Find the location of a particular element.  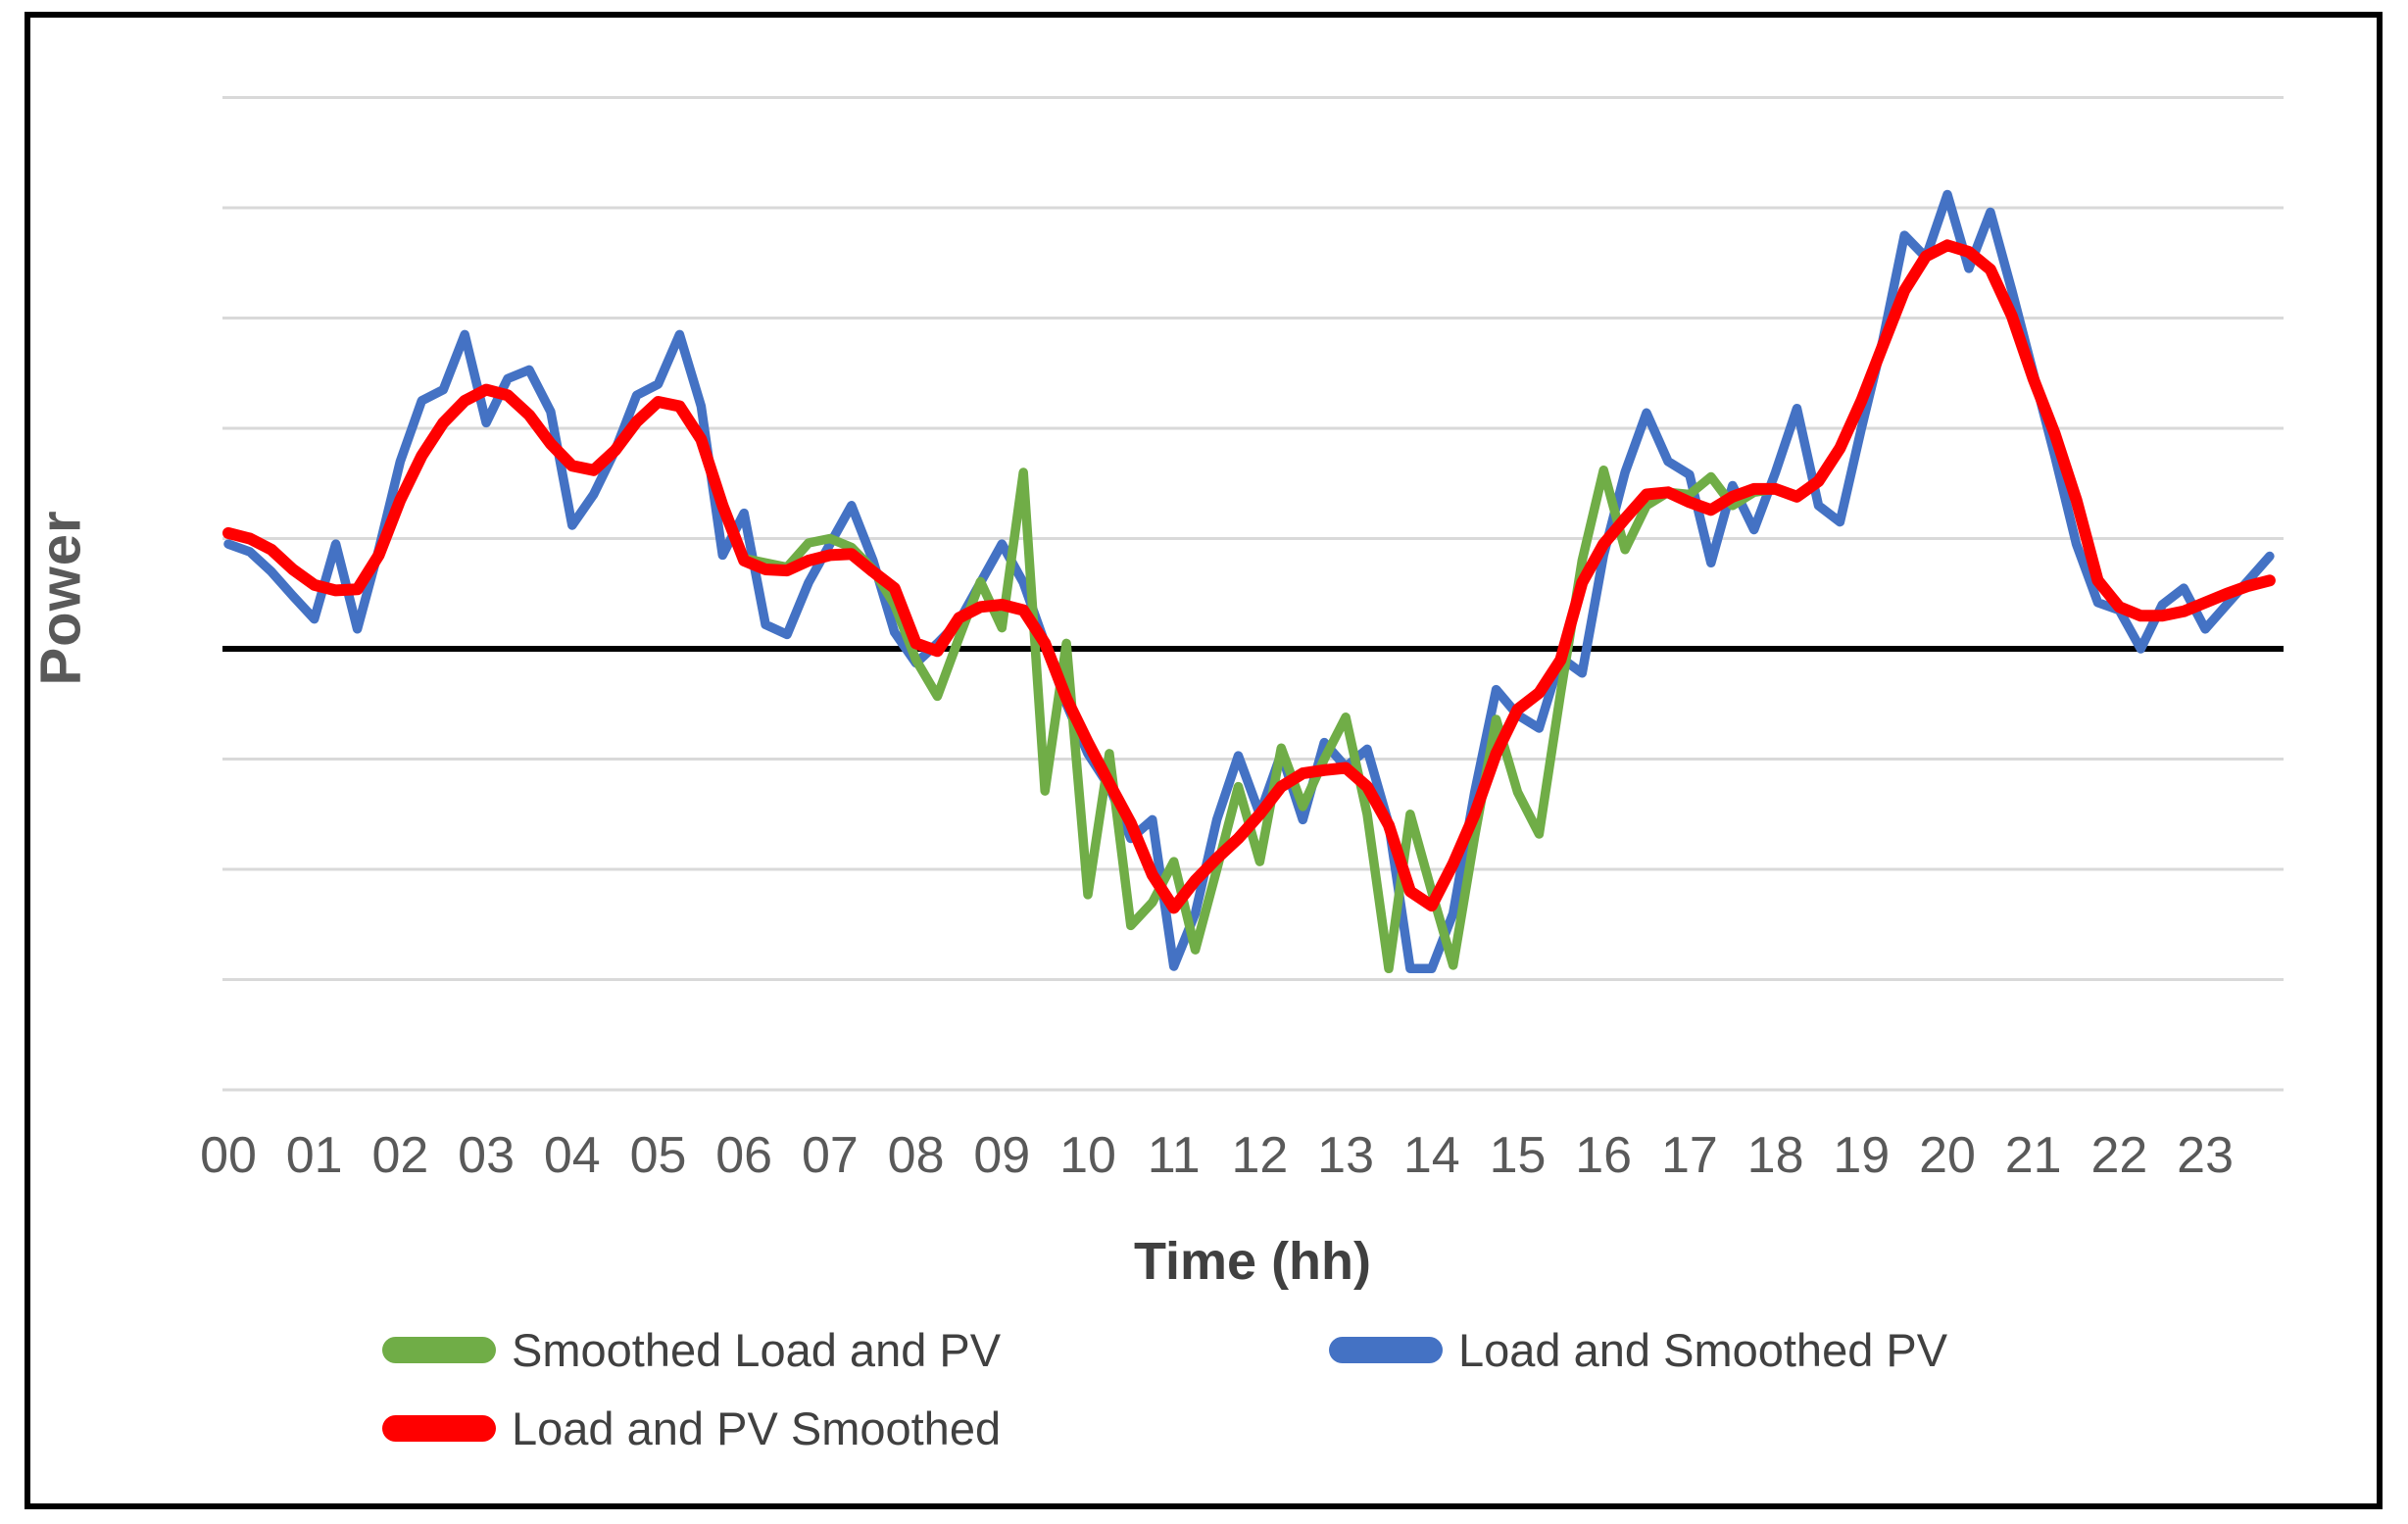

x-tick-label: 19 is located at coordinates (1862, 1155).